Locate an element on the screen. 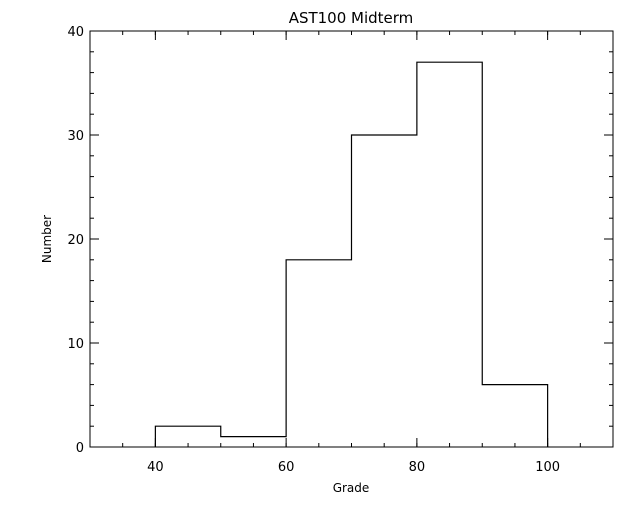 The width and height of the screenshot is (640, 512). y-axis-label: Number is located at coordinates (47, 239).